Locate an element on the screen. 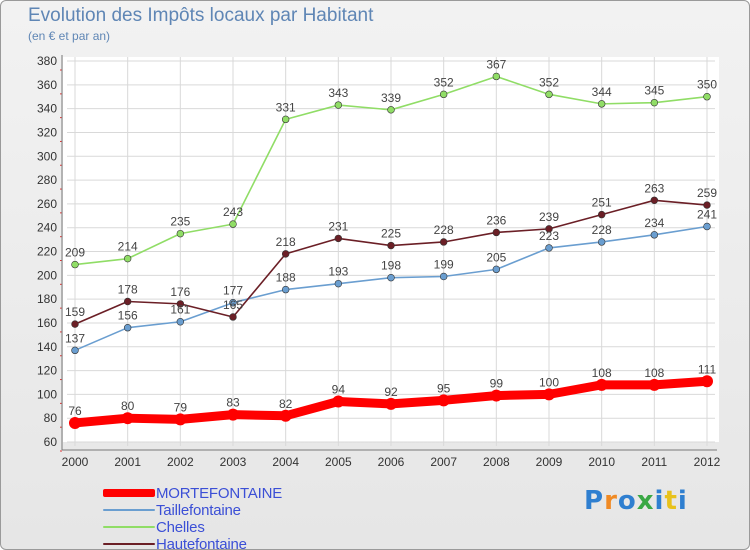 The width and height of the screenshot is (750, 550). x-tick-label: 2011 is located at coordinates (654, 462).